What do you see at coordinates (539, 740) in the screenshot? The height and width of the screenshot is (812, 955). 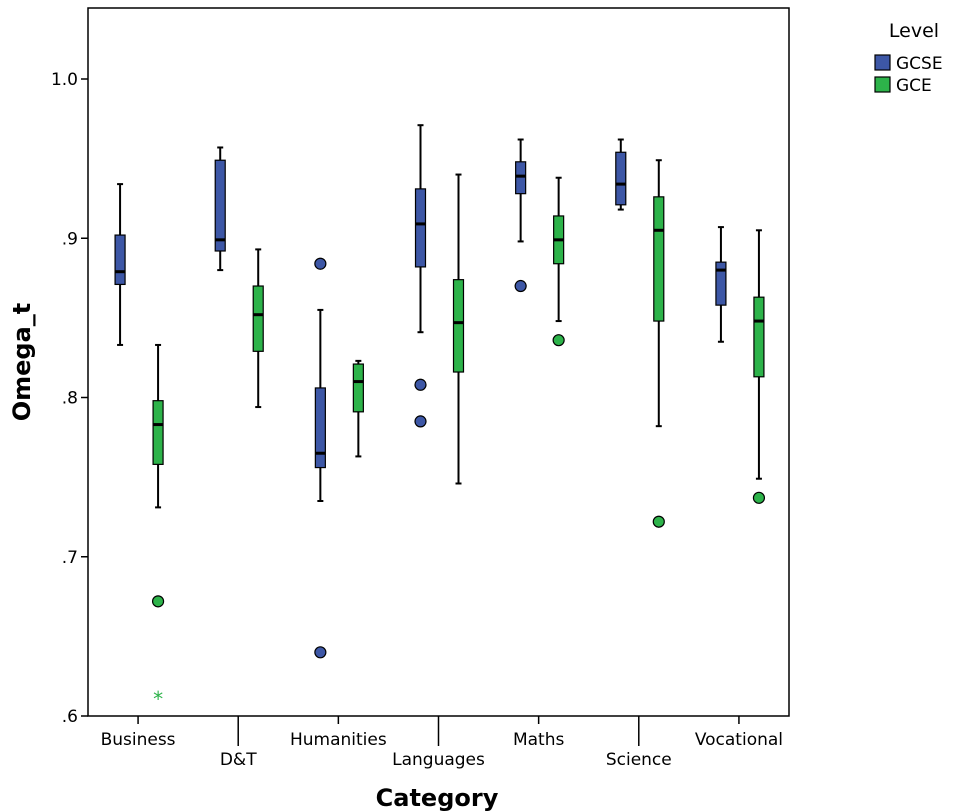 I see `x-tick-label: Maths` at bounding box center [539, 740].